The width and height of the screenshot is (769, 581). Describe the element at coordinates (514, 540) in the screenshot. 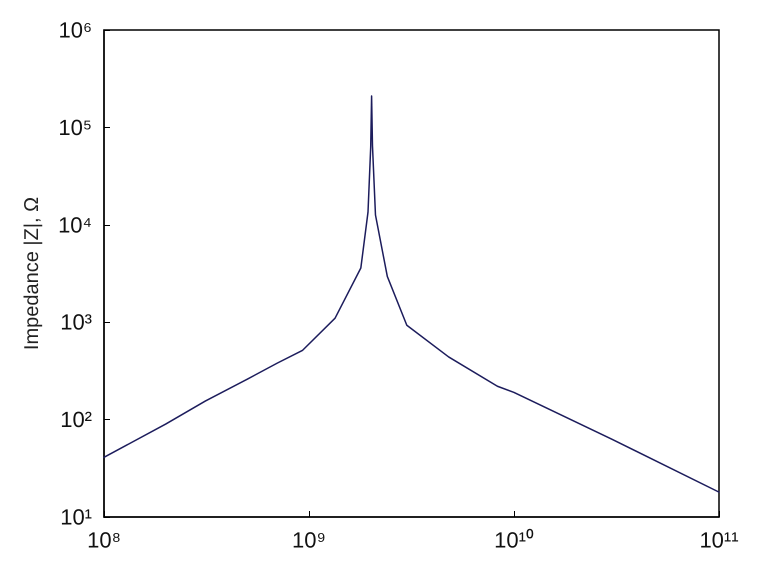

I see `x-tick-label: 10¹⁰` at that location.